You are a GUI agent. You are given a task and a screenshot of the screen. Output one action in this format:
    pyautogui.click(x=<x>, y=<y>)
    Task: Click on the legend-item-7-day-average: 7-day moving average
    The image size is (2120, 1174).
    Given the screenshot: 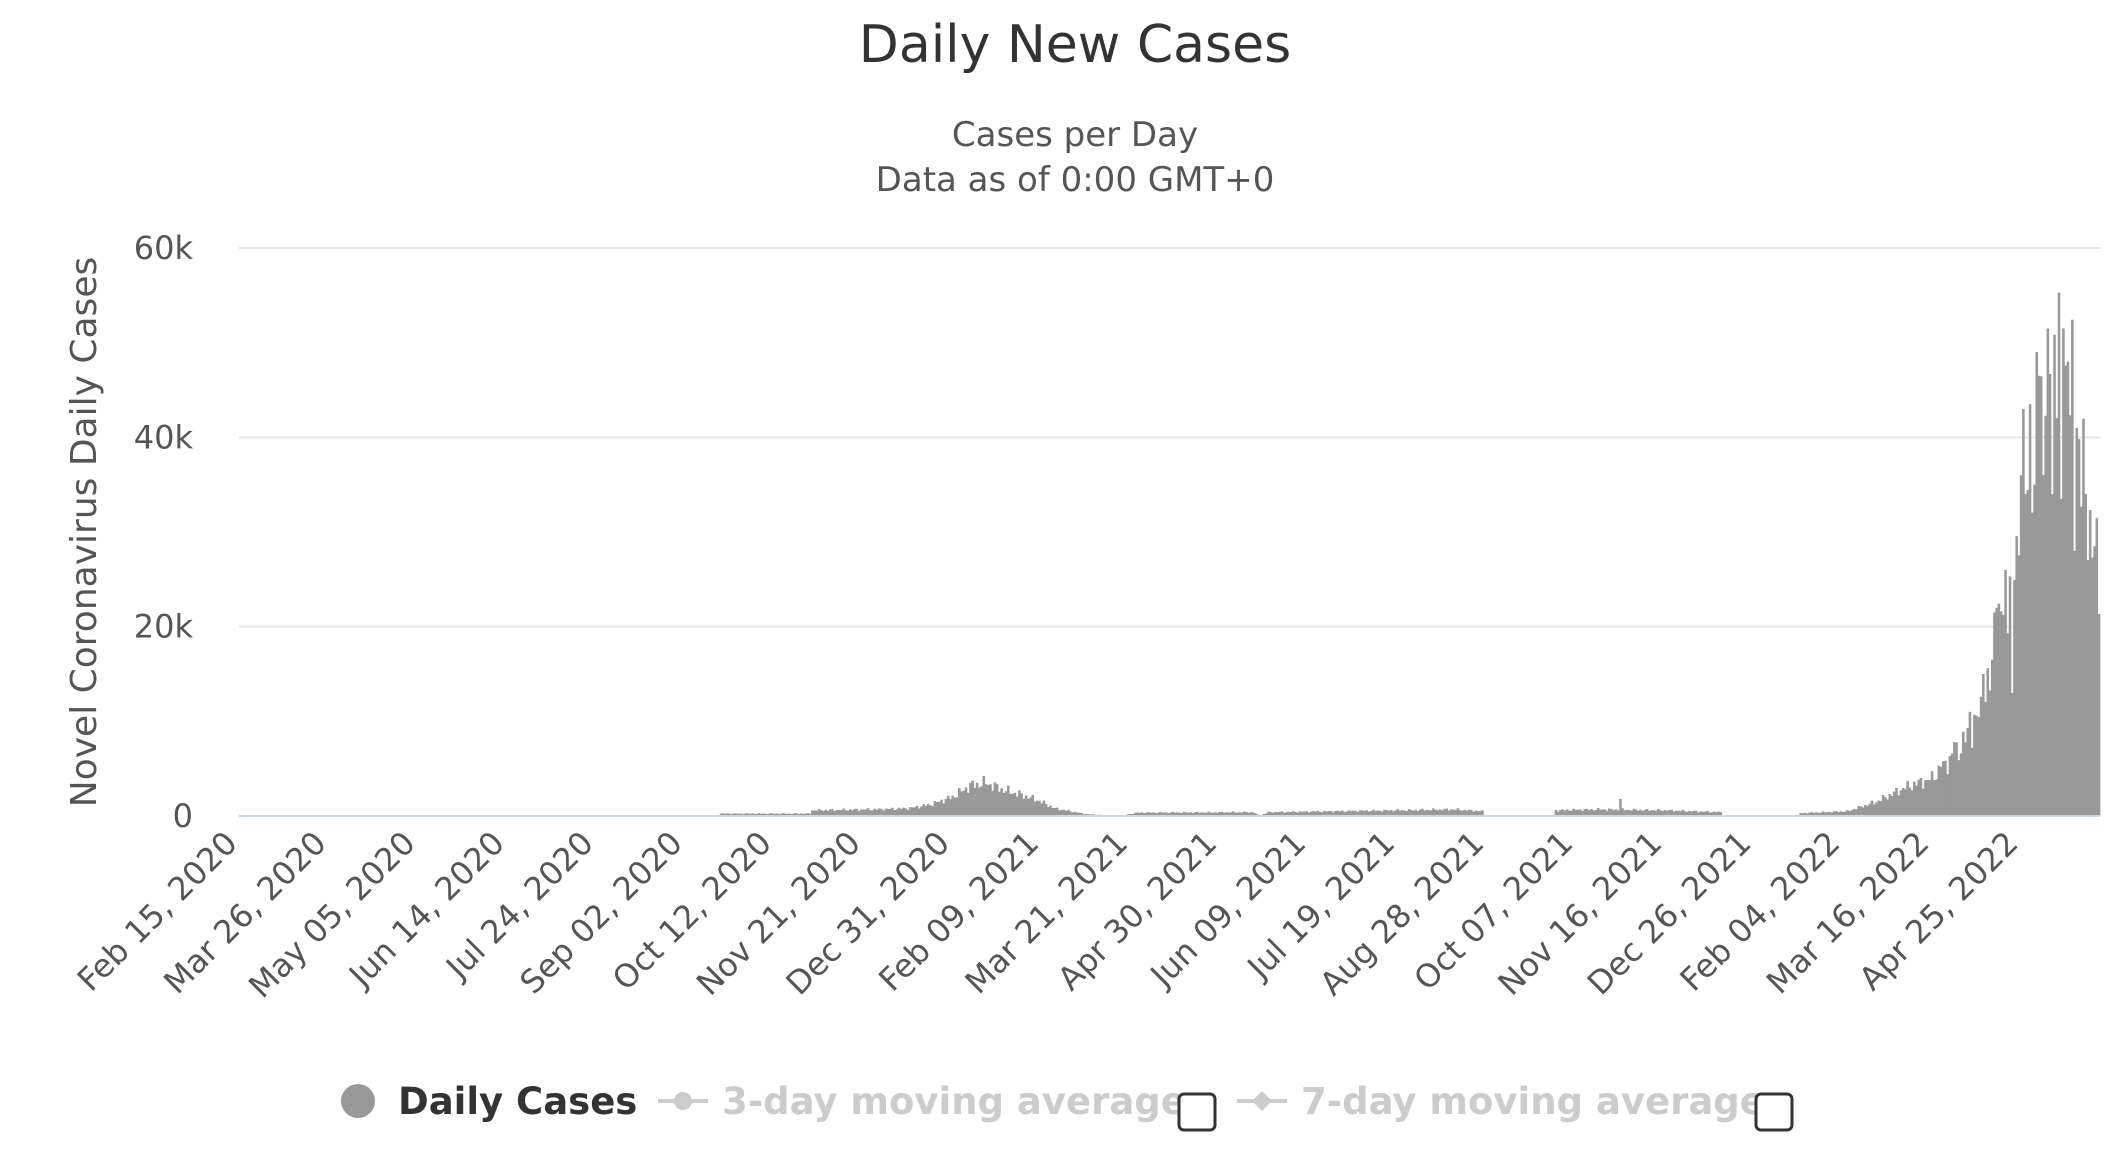 What is the action you would take?
    pyautogui.click(x=1501, y=1101)
    